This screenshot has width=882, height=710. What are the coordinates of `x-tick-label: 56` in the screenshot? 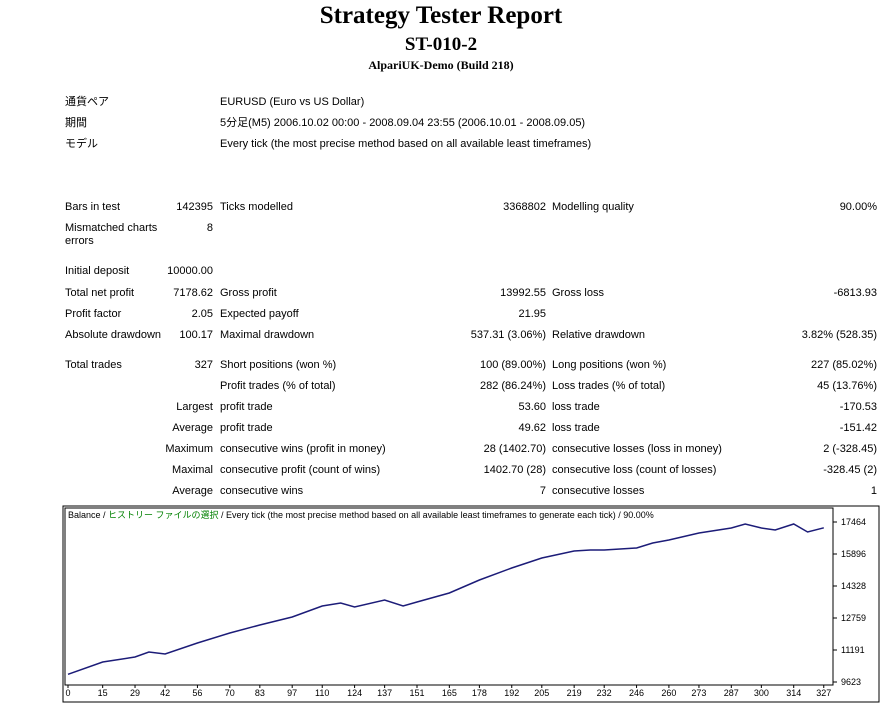 It's located at (197, 693).